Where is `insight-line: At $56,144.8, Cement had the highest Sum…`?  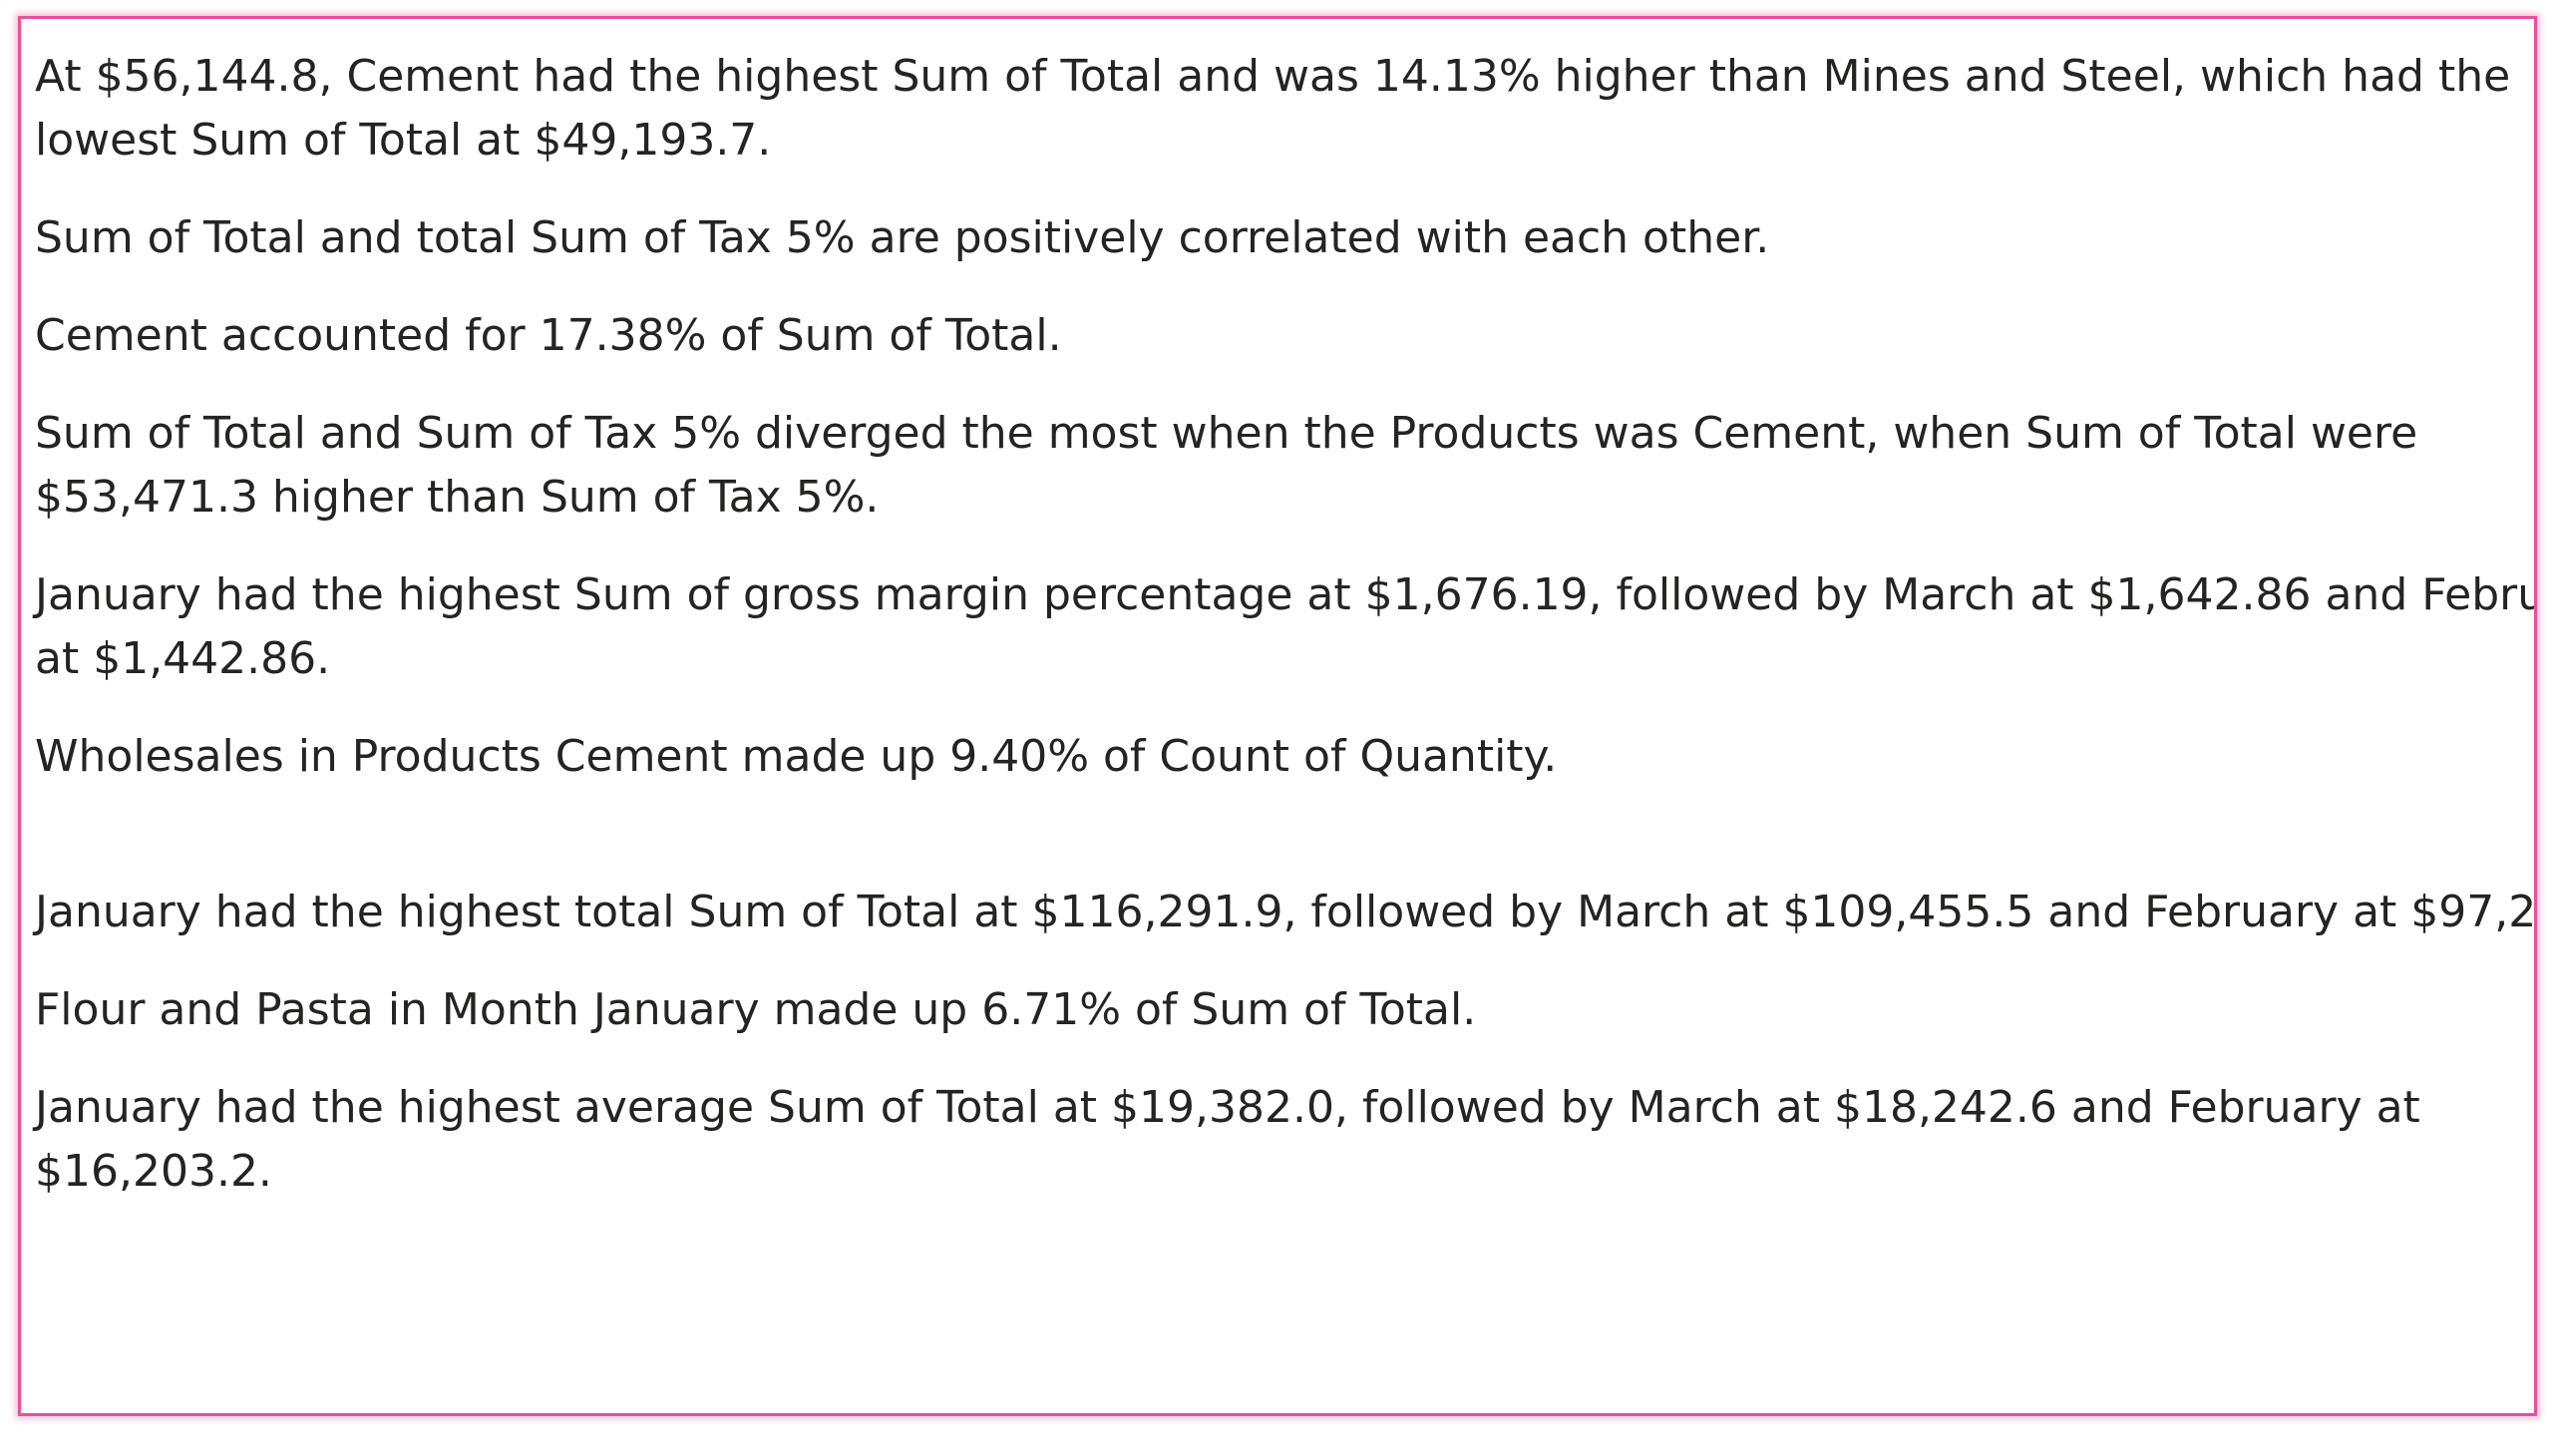 insight-line: At $56,144.8, Cement had the highest Sum… is located at coordinates (1273, 76).